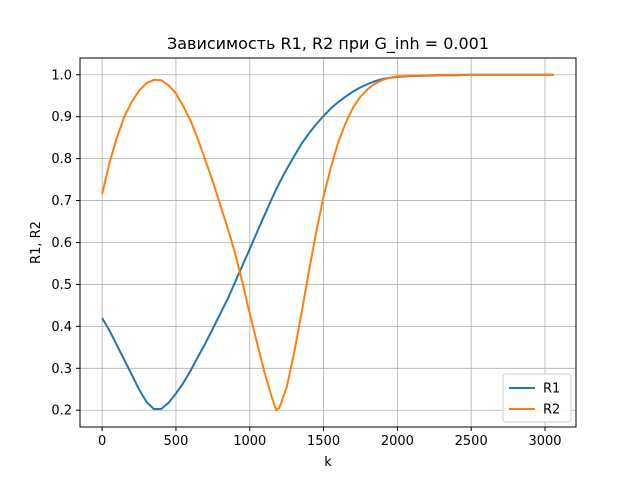 The width and height of the screenshot is (640, 480). What do you see at coordinates (471, 441) in the screenshot?
I see `x-tick-label: 2500` at bounding box center [471, 441].